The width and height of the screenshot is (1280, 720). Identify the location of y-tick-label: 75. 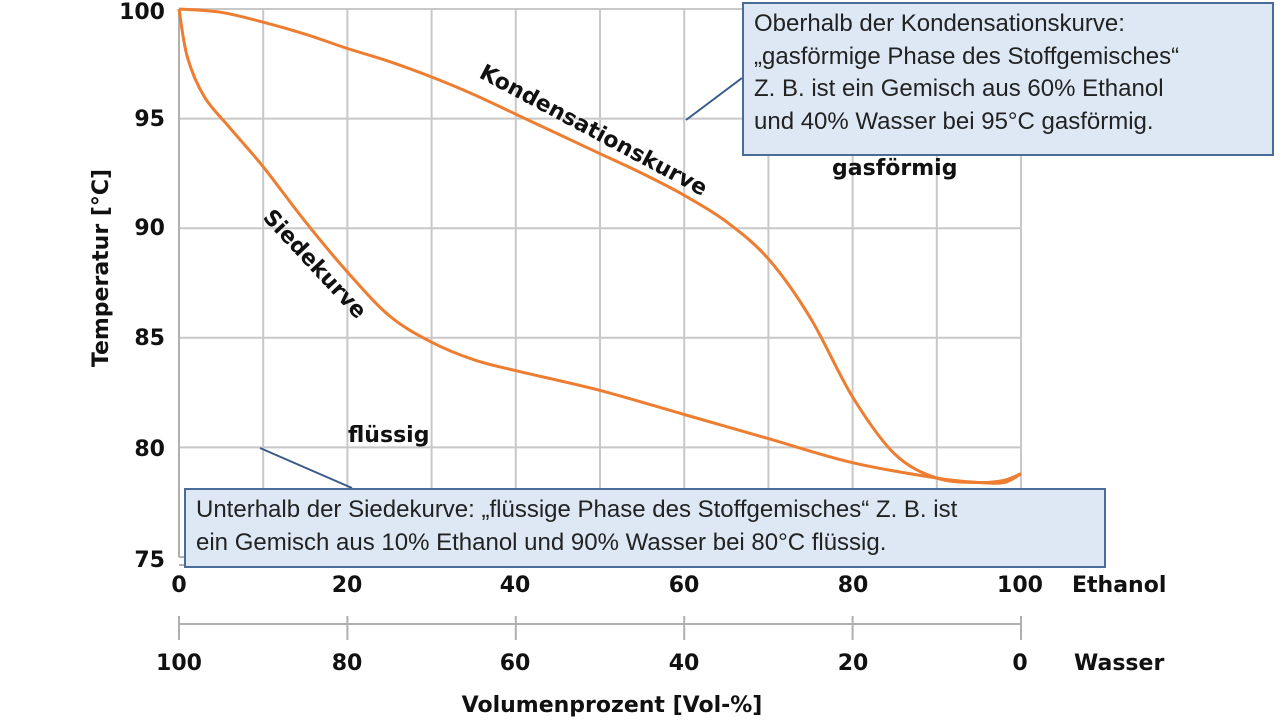
(149, 560).